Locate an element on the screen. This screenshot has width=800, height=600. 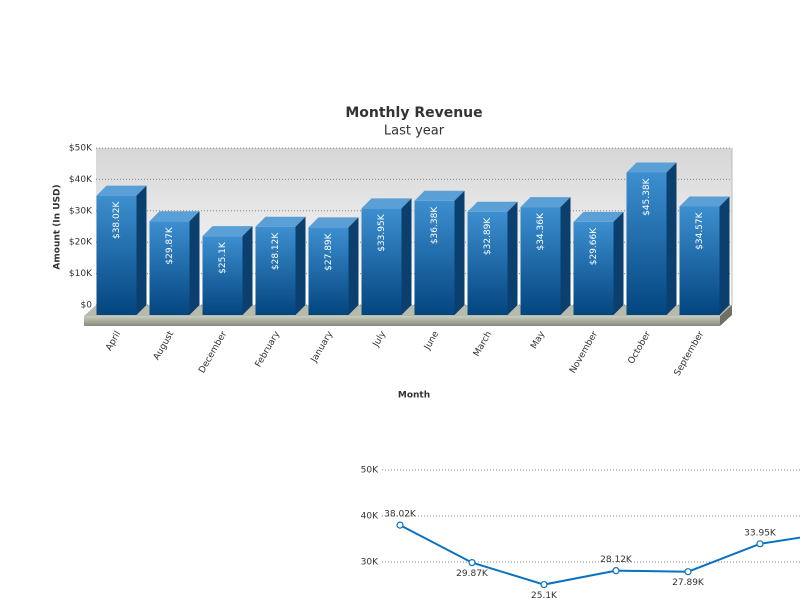
y-tick-label: 50K is located at coordinates (370, 471).